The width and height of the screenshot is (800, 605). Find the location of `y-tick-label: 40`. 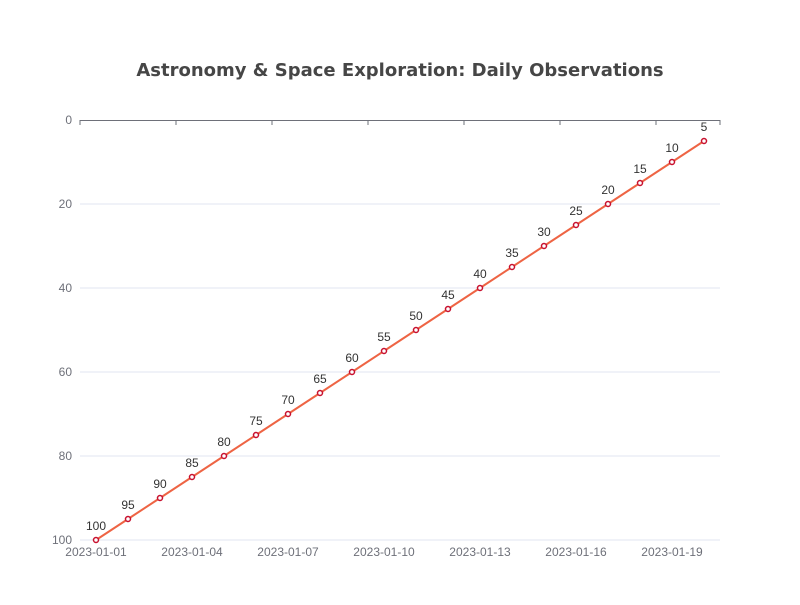

y-tick-label: 40 is located at coordinates (66, 288).